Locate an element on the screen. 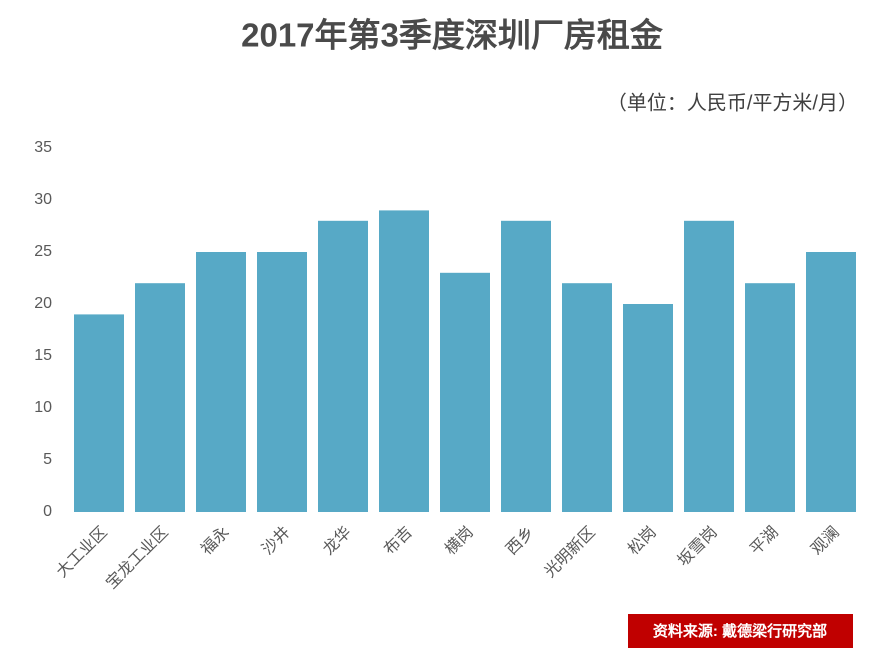  x-tick-label: 福永 is located at coordinates (214, 540).